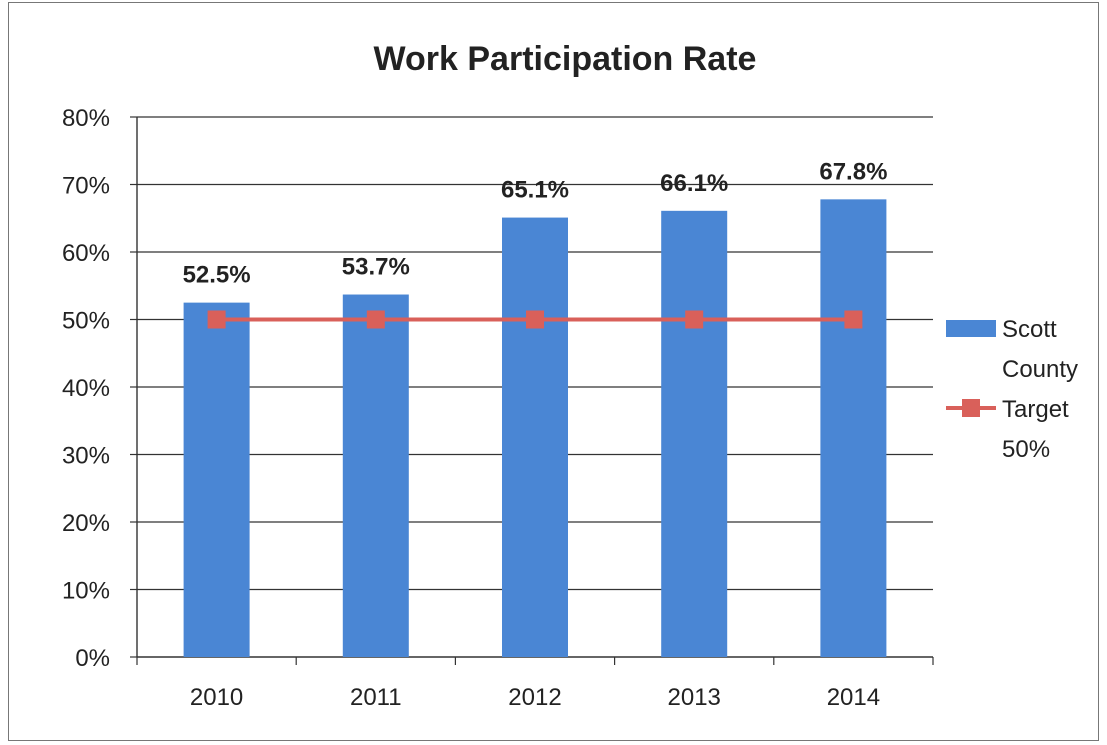  Describe the element at coordinates (86, 321) in the screenshot. I see `y-tick-label: 50%` at that location.